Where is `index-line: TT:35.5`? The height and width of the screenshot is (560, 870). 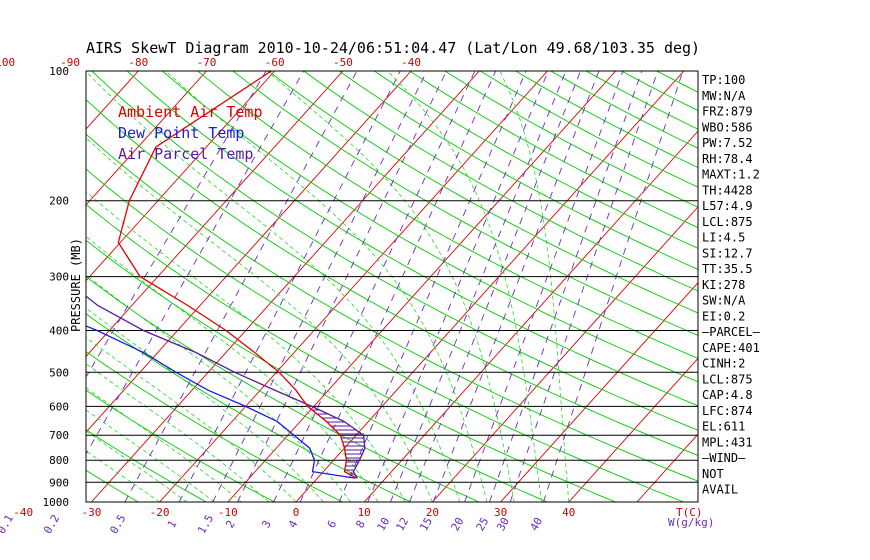
index-line: TT:35.5 is located at coordinates (727, 269).